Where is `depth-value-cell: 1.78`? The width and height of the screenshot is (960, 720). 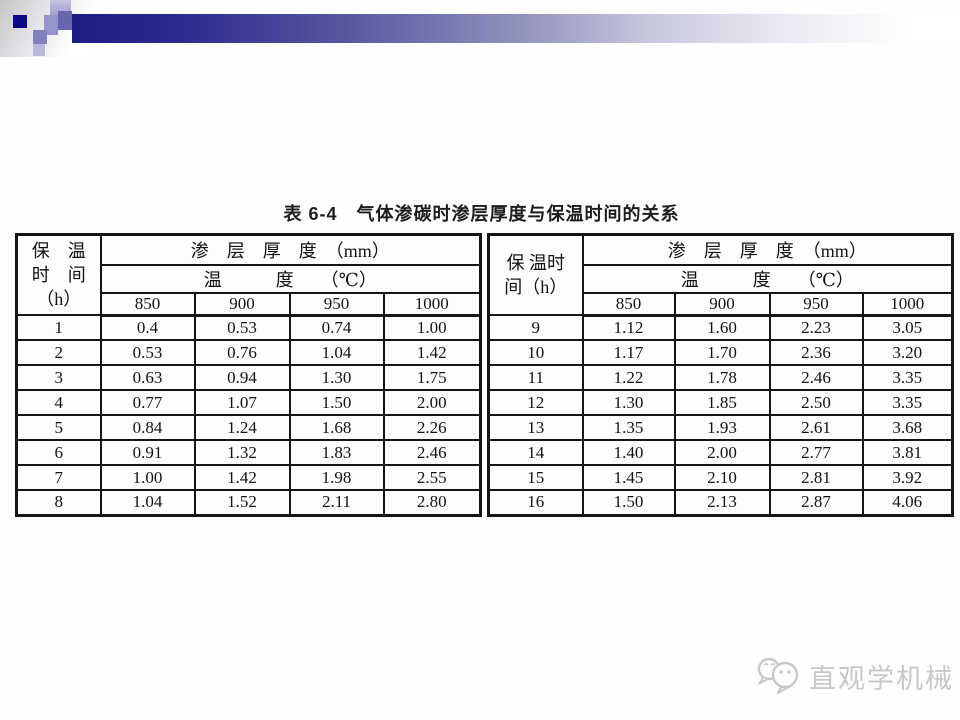 depth-value-cell: 1.78 is located at coordinates (722, 377).